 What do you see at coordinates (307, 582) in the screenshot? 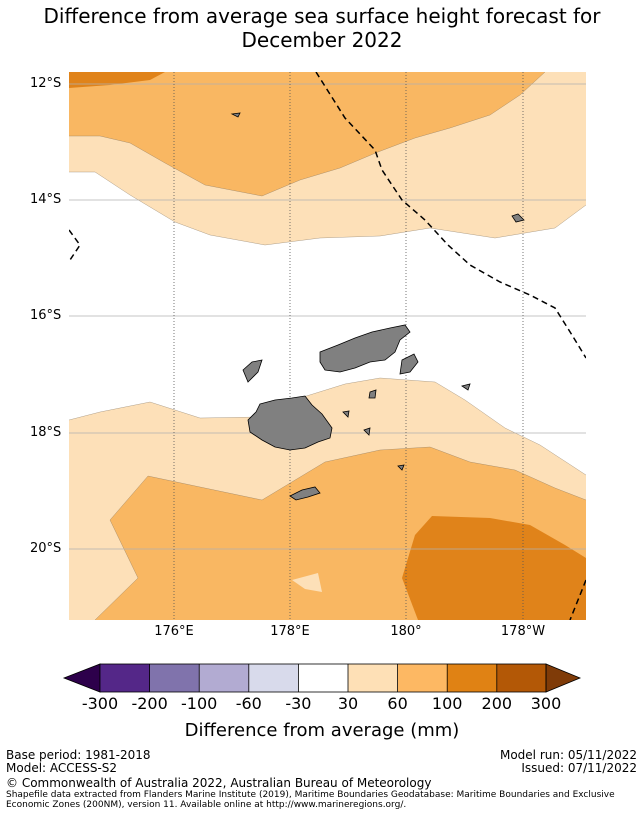
I see `region-30-60-patch` at bounding box center [307, 582].